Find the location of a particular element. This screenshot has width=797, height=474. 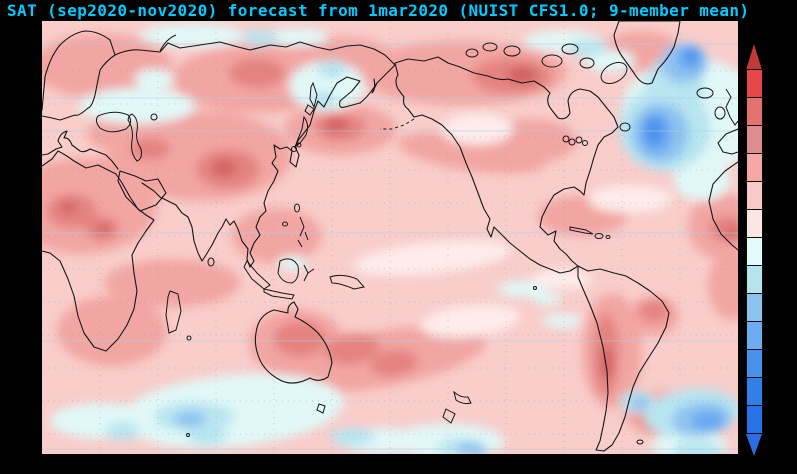

new-zealand-south is located at coordinates (449, 416).